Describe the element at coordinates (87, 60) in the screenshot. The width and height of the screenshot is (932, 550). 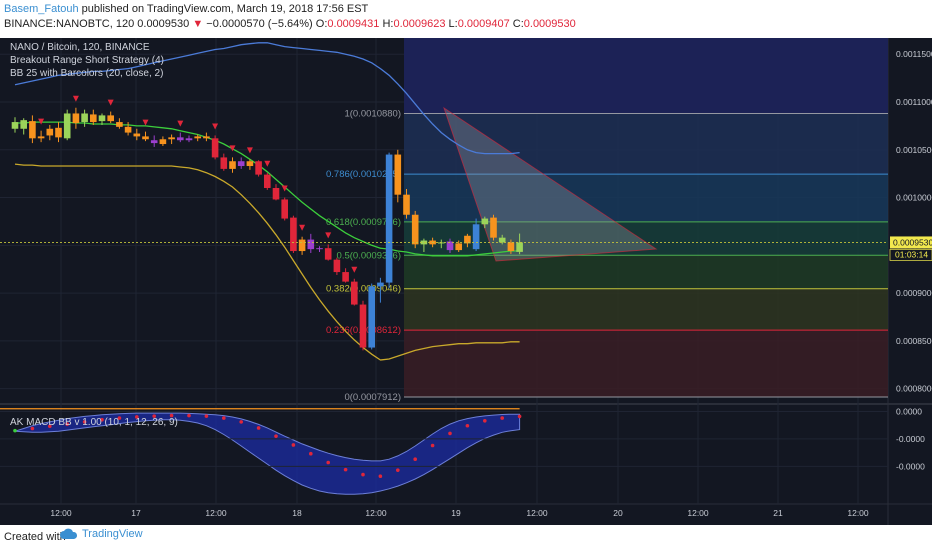
I see `legend-strategy: Breakout Range Short Strategy (4)` at that location.